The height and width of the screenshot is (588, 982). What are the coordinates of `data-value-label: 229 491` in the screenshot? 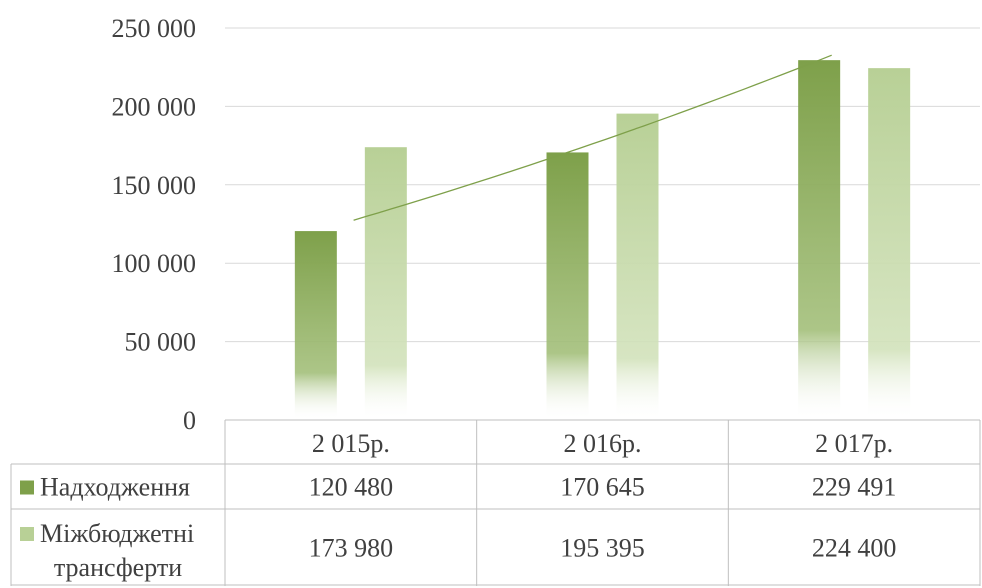 It's located at (854, 487).